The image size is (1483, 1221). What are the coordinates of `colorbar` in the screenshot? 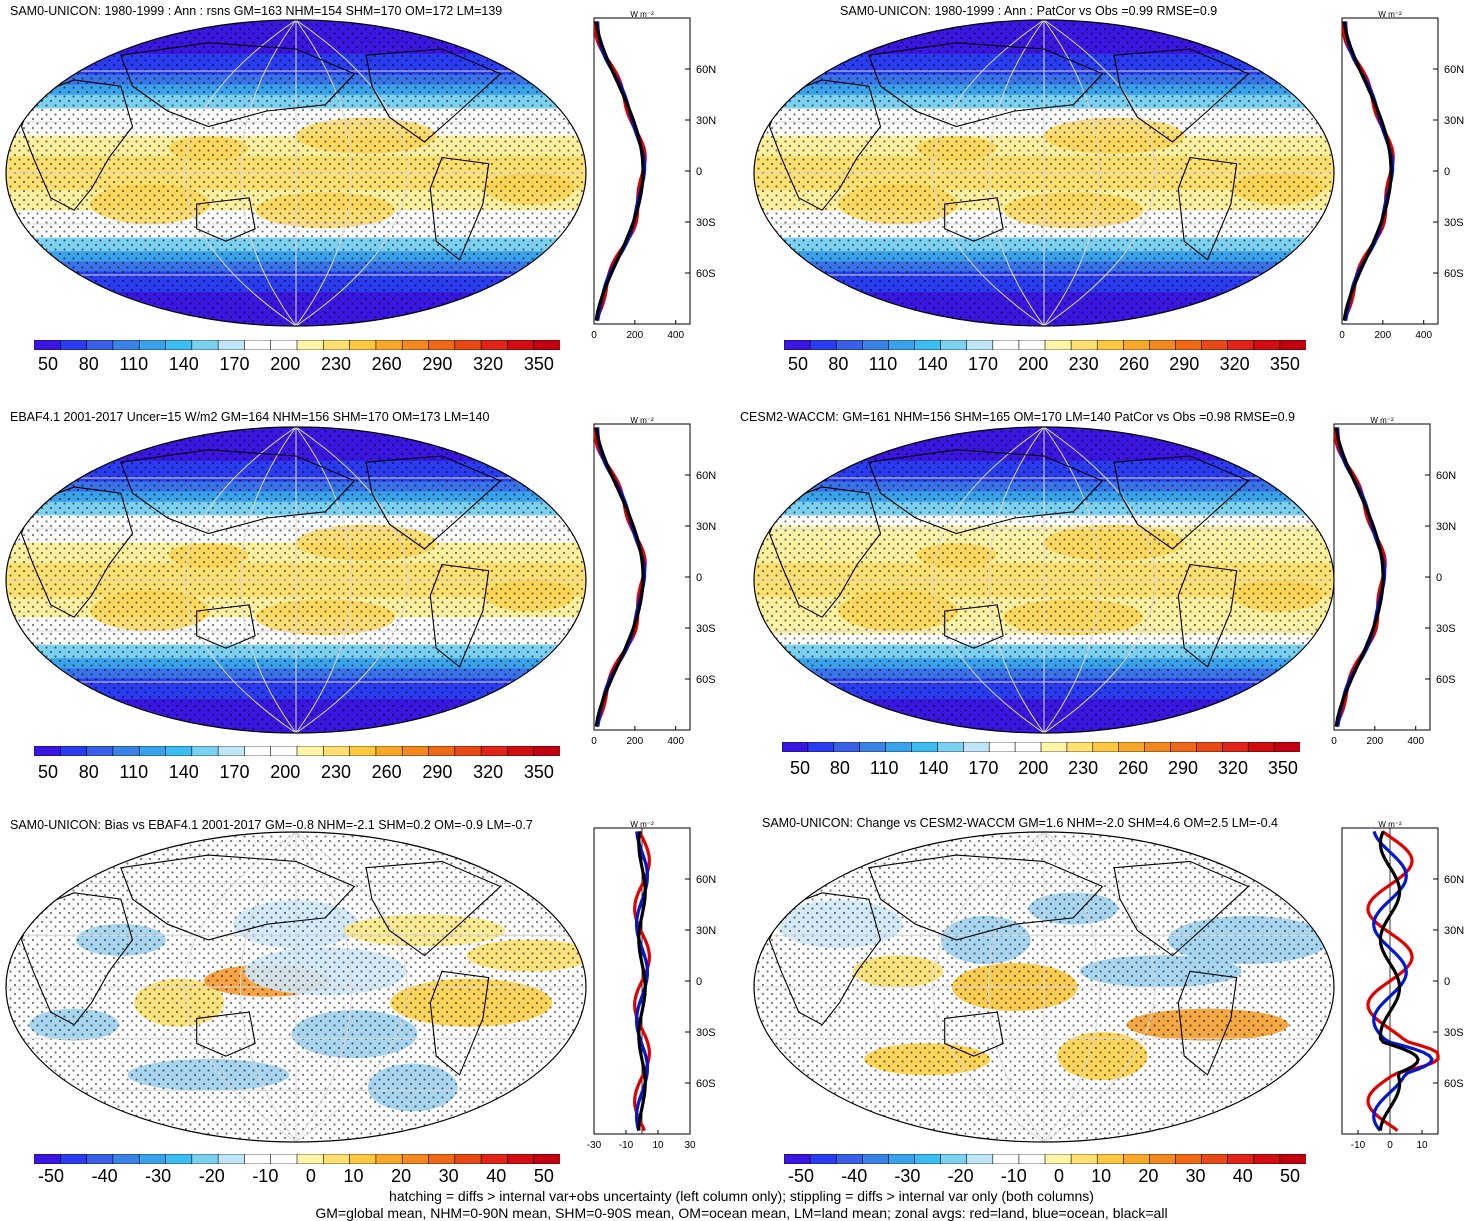 It's located at (297, 1159).